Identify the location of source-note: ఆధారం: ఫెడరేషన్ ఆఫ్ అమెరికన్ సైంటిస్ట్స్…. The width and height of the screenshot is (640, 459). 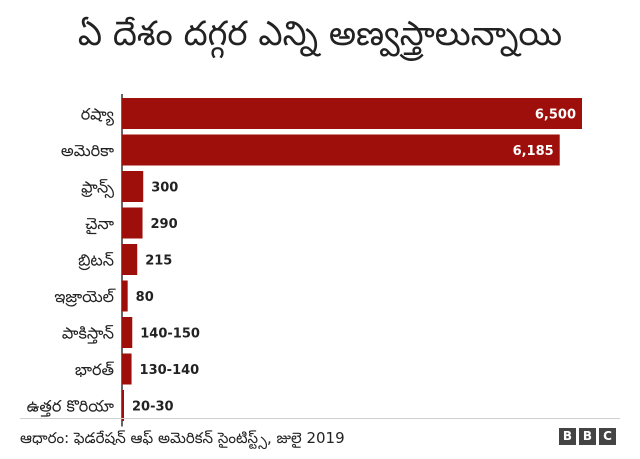
(182, 438).